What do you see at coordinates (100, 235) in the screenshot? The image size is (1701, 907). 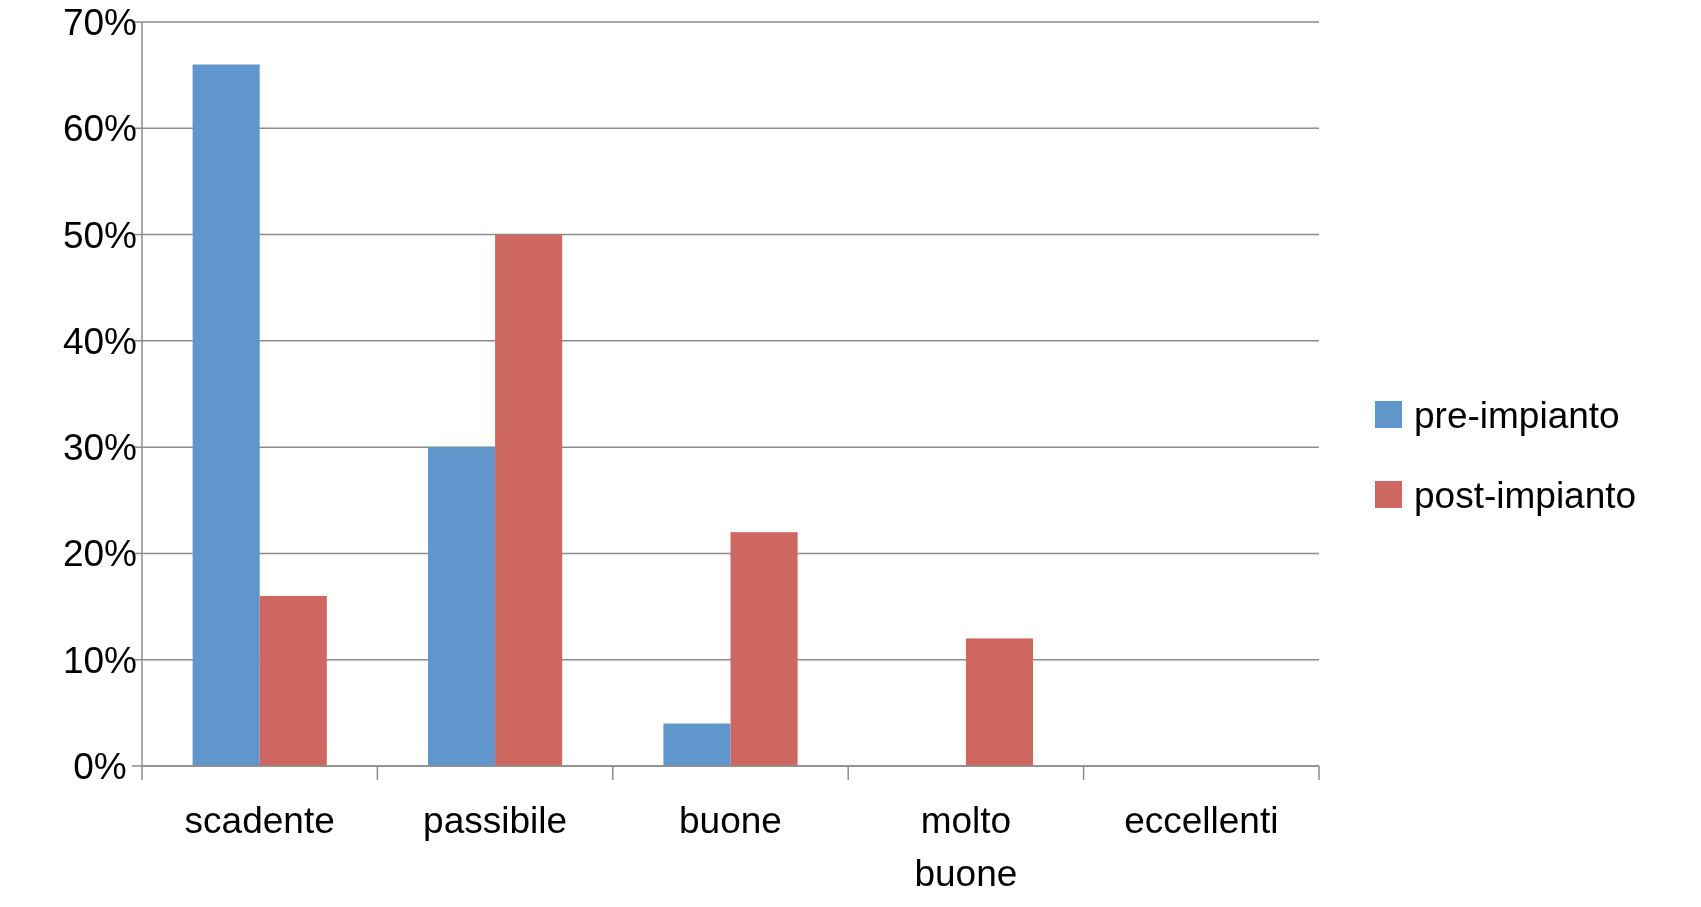 I see `y-tick-label: 50%` at bounding box center [100, 235].